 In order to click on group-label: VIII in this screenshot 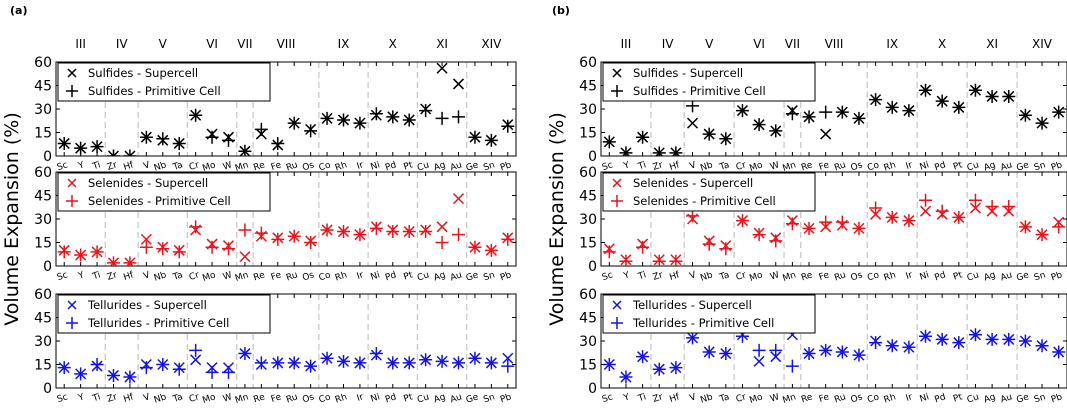, I will do `click(834, 44)`.